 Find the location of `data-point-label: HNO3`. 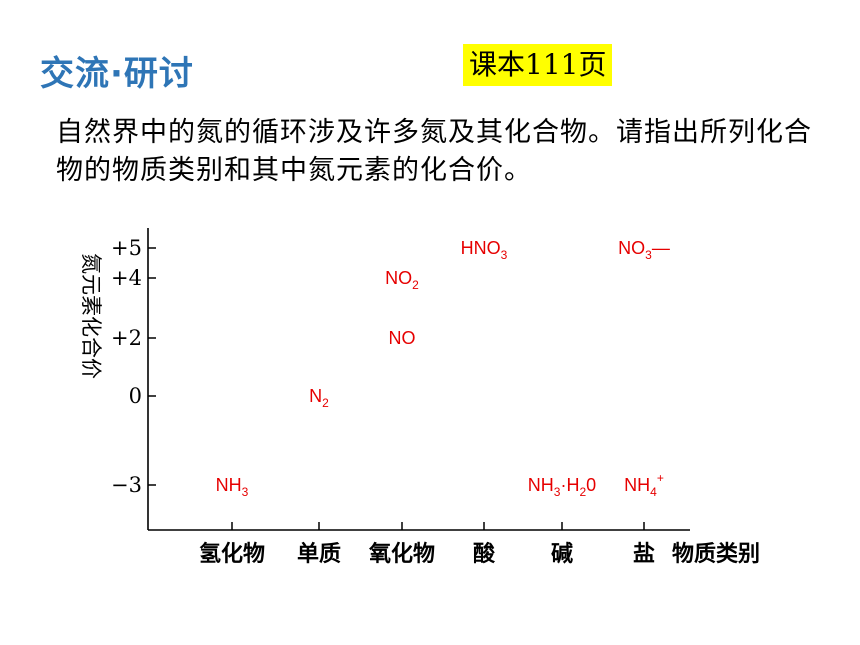

data-point-label: HNO3 is located at coordinates (484, 250).